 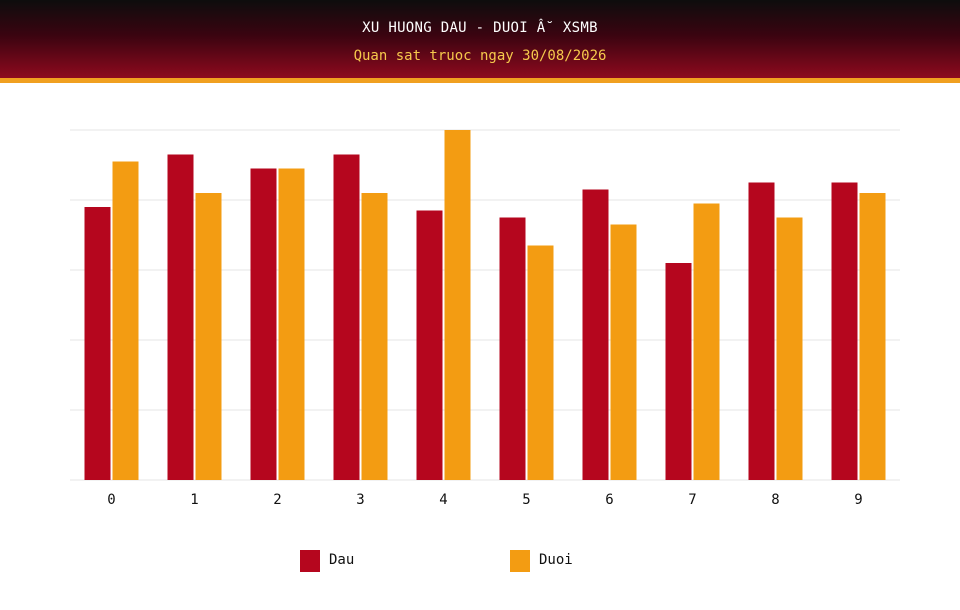 I want to click on x-tick-label: 0, so click(x=111, y=500).